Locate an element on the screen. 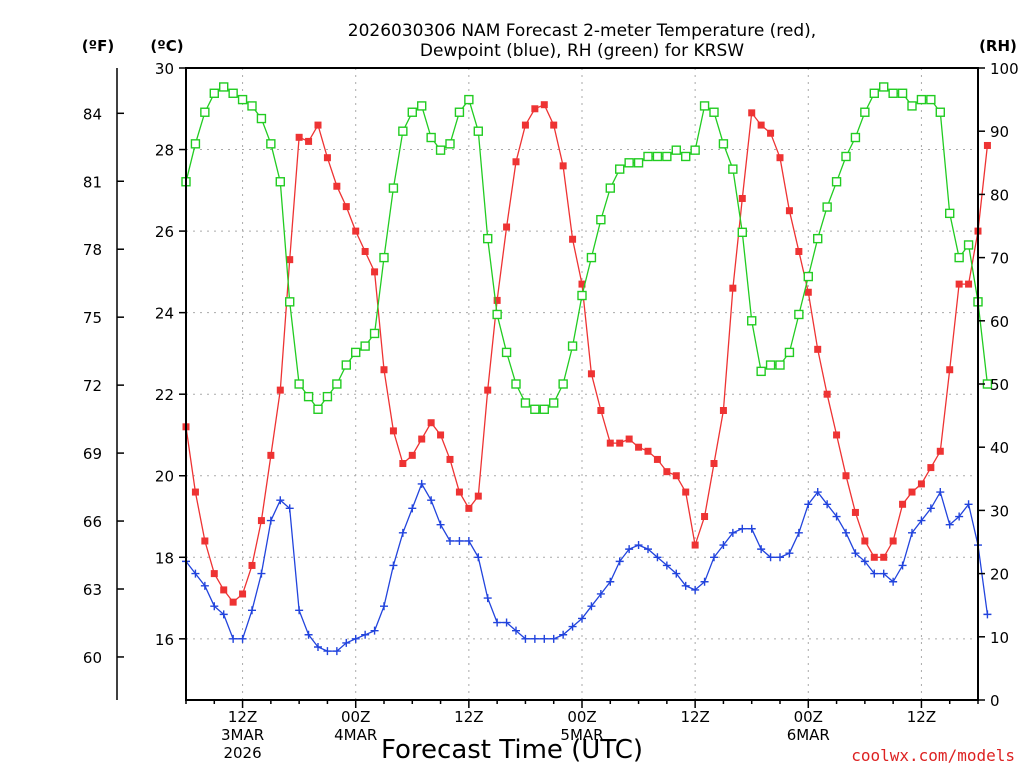 The width and height of the screenshot is (1024, 768). fahrenheit-tick-label: 78 is located at coordinates (92, 250).